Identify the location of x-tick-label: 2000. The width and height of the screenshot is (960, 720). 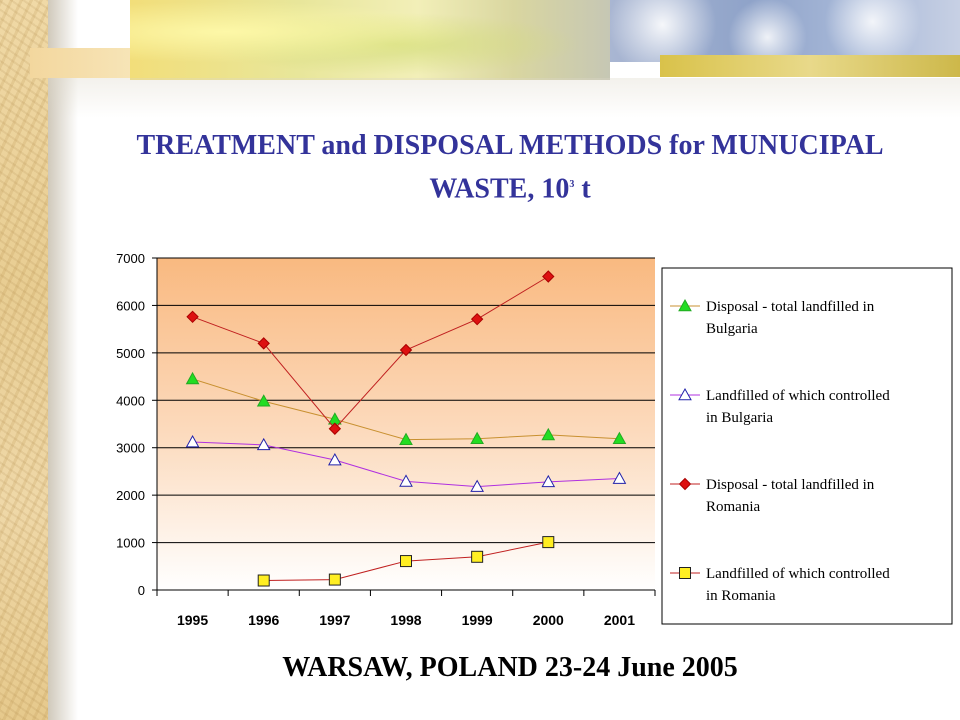
(548, 620).